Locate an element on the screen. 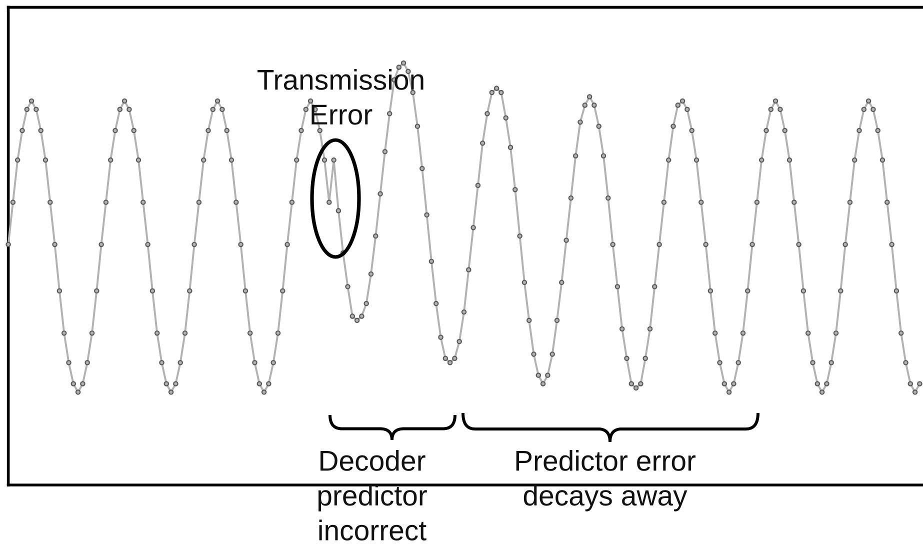 This screenshot has height=546, width=923. annotation: Predictor error decays away is located at coordinates (606, 481).